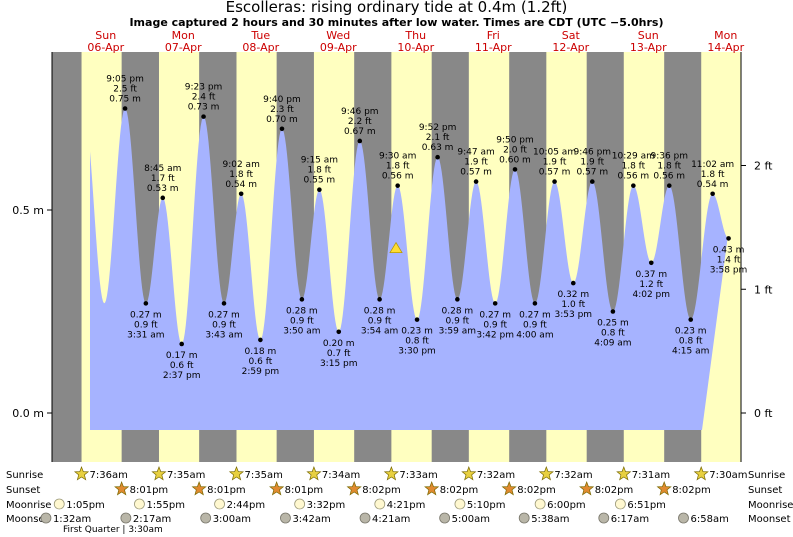 The image size is (793, 537). Describe the element at coordinates (183, 47) in the screenshot. I see `date-label: 07-Apr` at that location.